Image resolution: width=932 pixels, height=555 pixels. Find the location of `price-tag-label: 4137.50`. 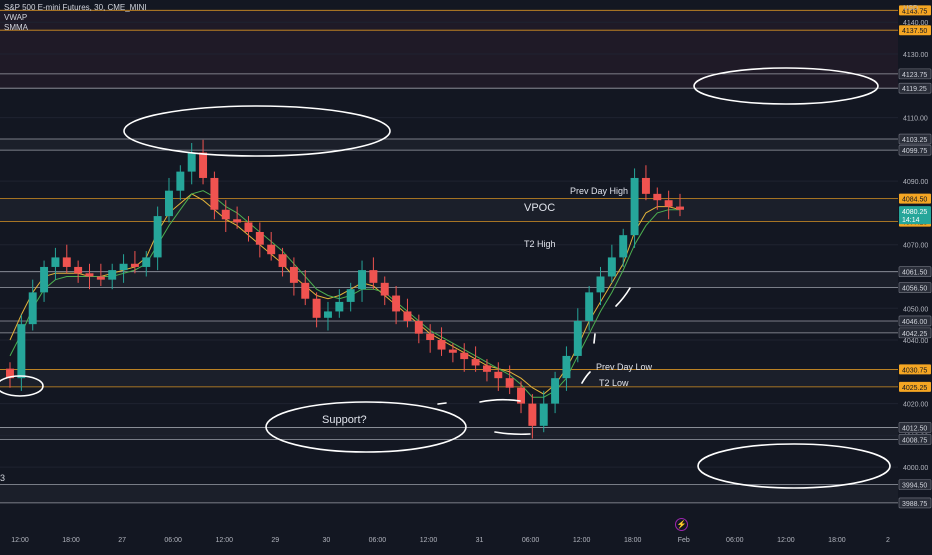

price-tag-label: 4137.50 is located at coordinates (914, 31).